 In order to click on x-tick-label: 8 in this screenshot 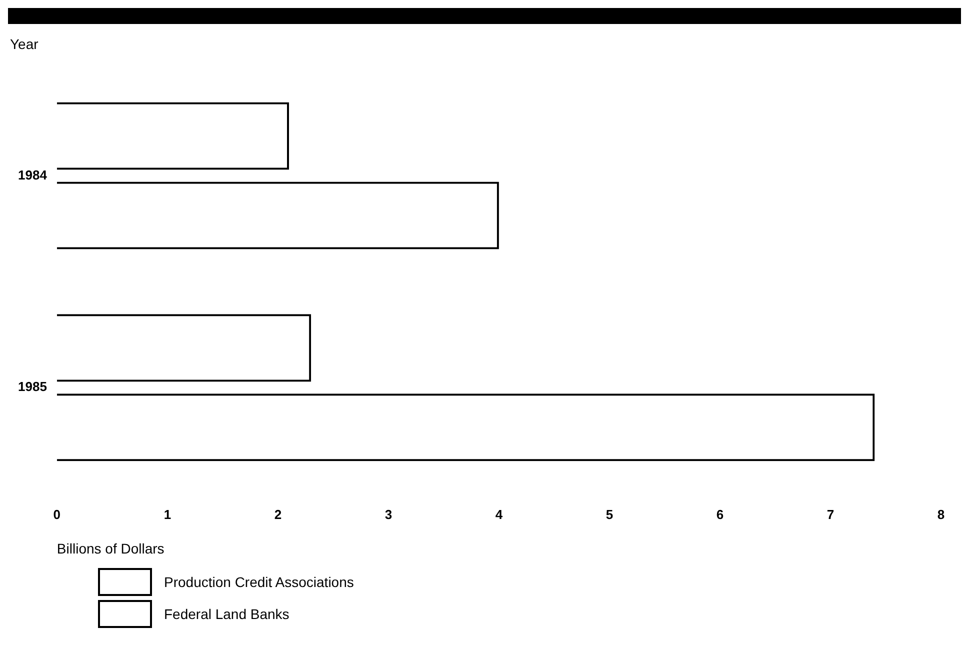, I will do `click(941, 514)`.